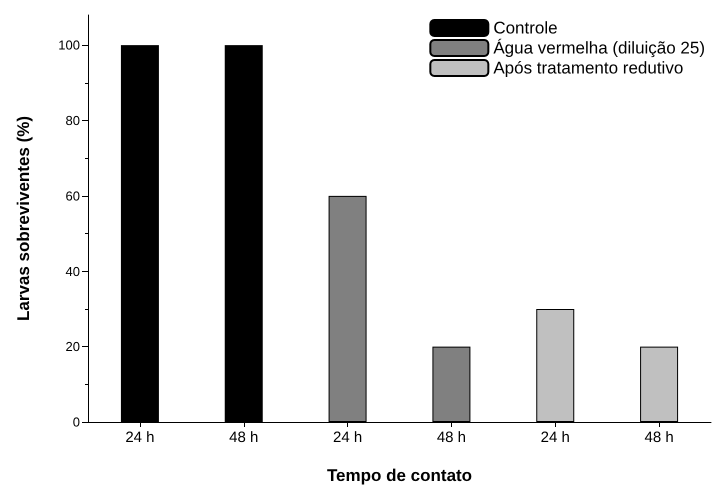 This screenshot has height=492, width=718. What do you see at coordinates (73, 196) in the screenshot?
I see `y-tick-label: 60` at bounding box center [73, 196].